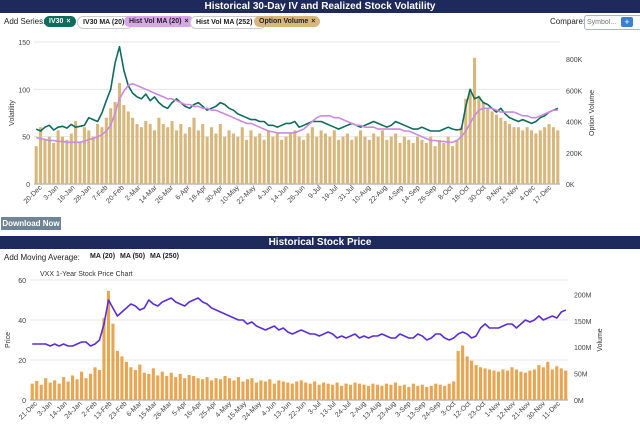 Image resolution: width=640 pixels, height=431 pixels. Describe the element at coordinates (330, 193) in the screenshot. I see `x-tick-label: 19-Jul` at that location.